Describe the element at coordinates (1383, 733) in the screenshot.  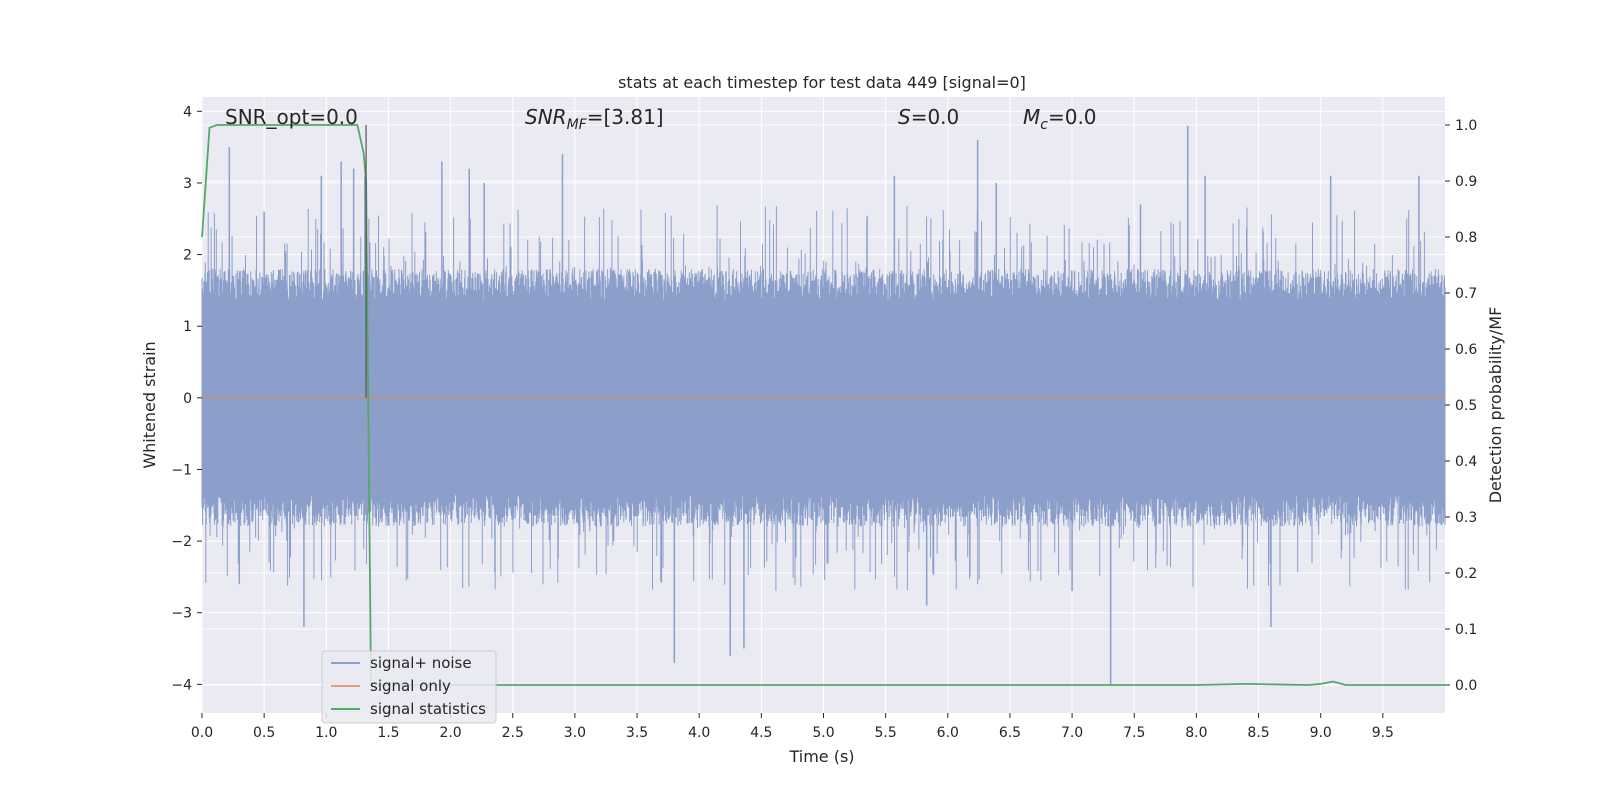
I see `x-tick-label: 9.5` at that location.